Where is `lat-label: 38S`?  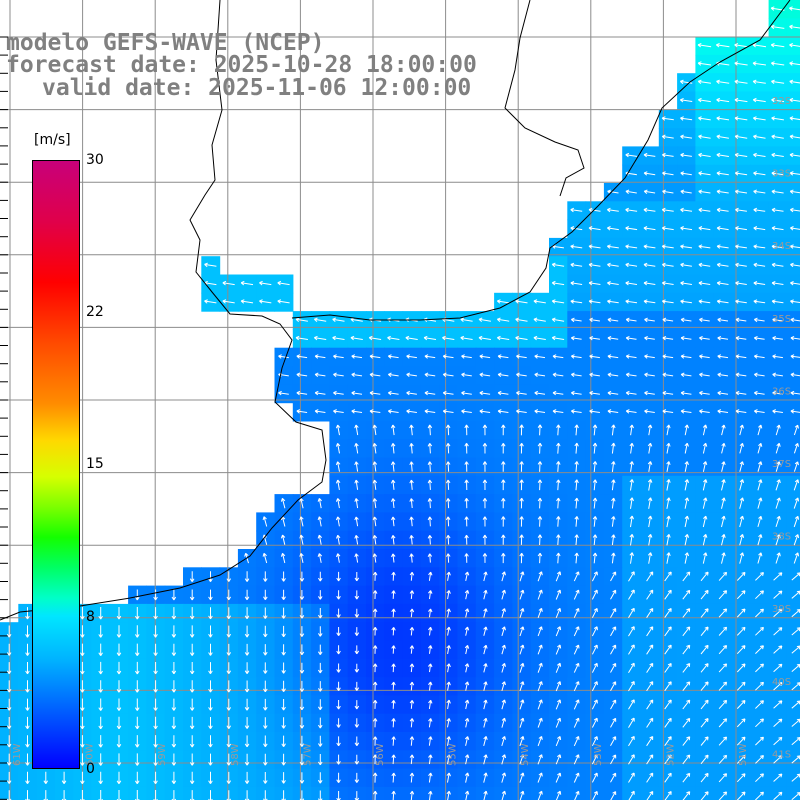
lat-label: 38S is located at coordinates (781, 537).